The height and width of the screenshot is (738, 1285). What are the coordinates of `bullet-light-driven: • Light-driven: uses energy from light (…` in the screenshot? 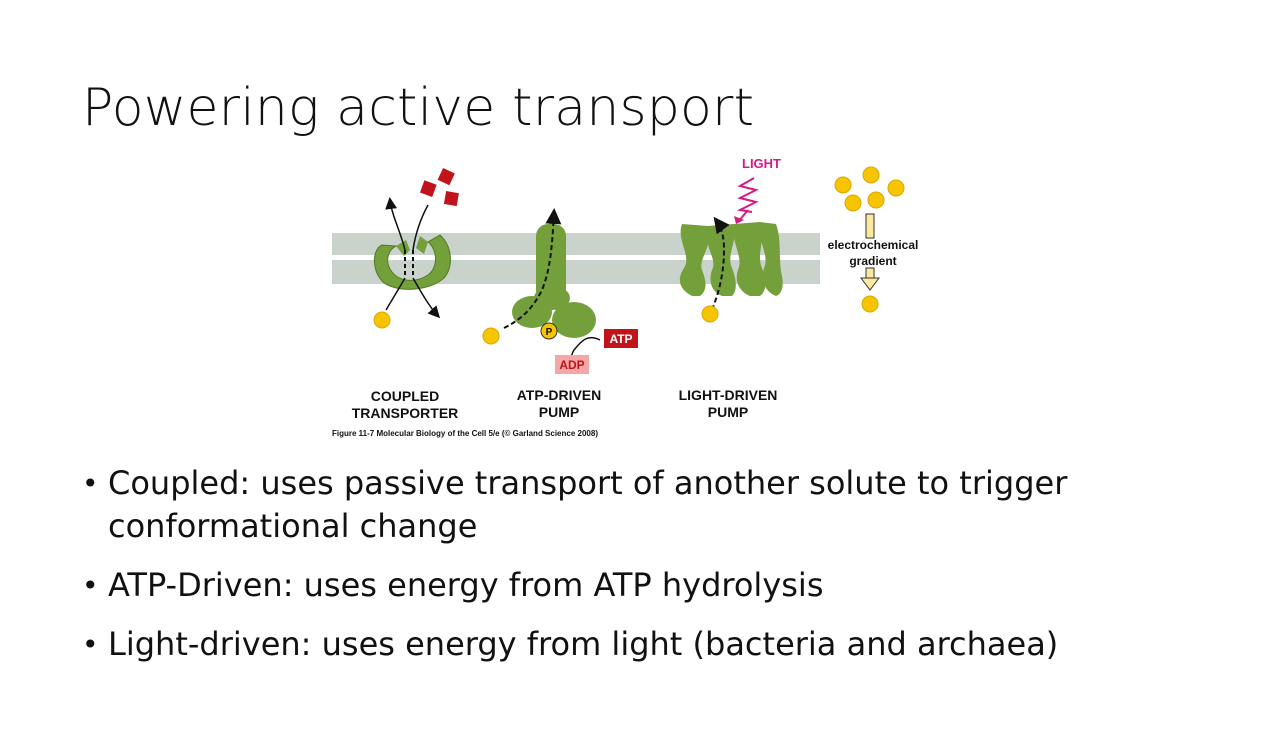 It's located at (657, 644).